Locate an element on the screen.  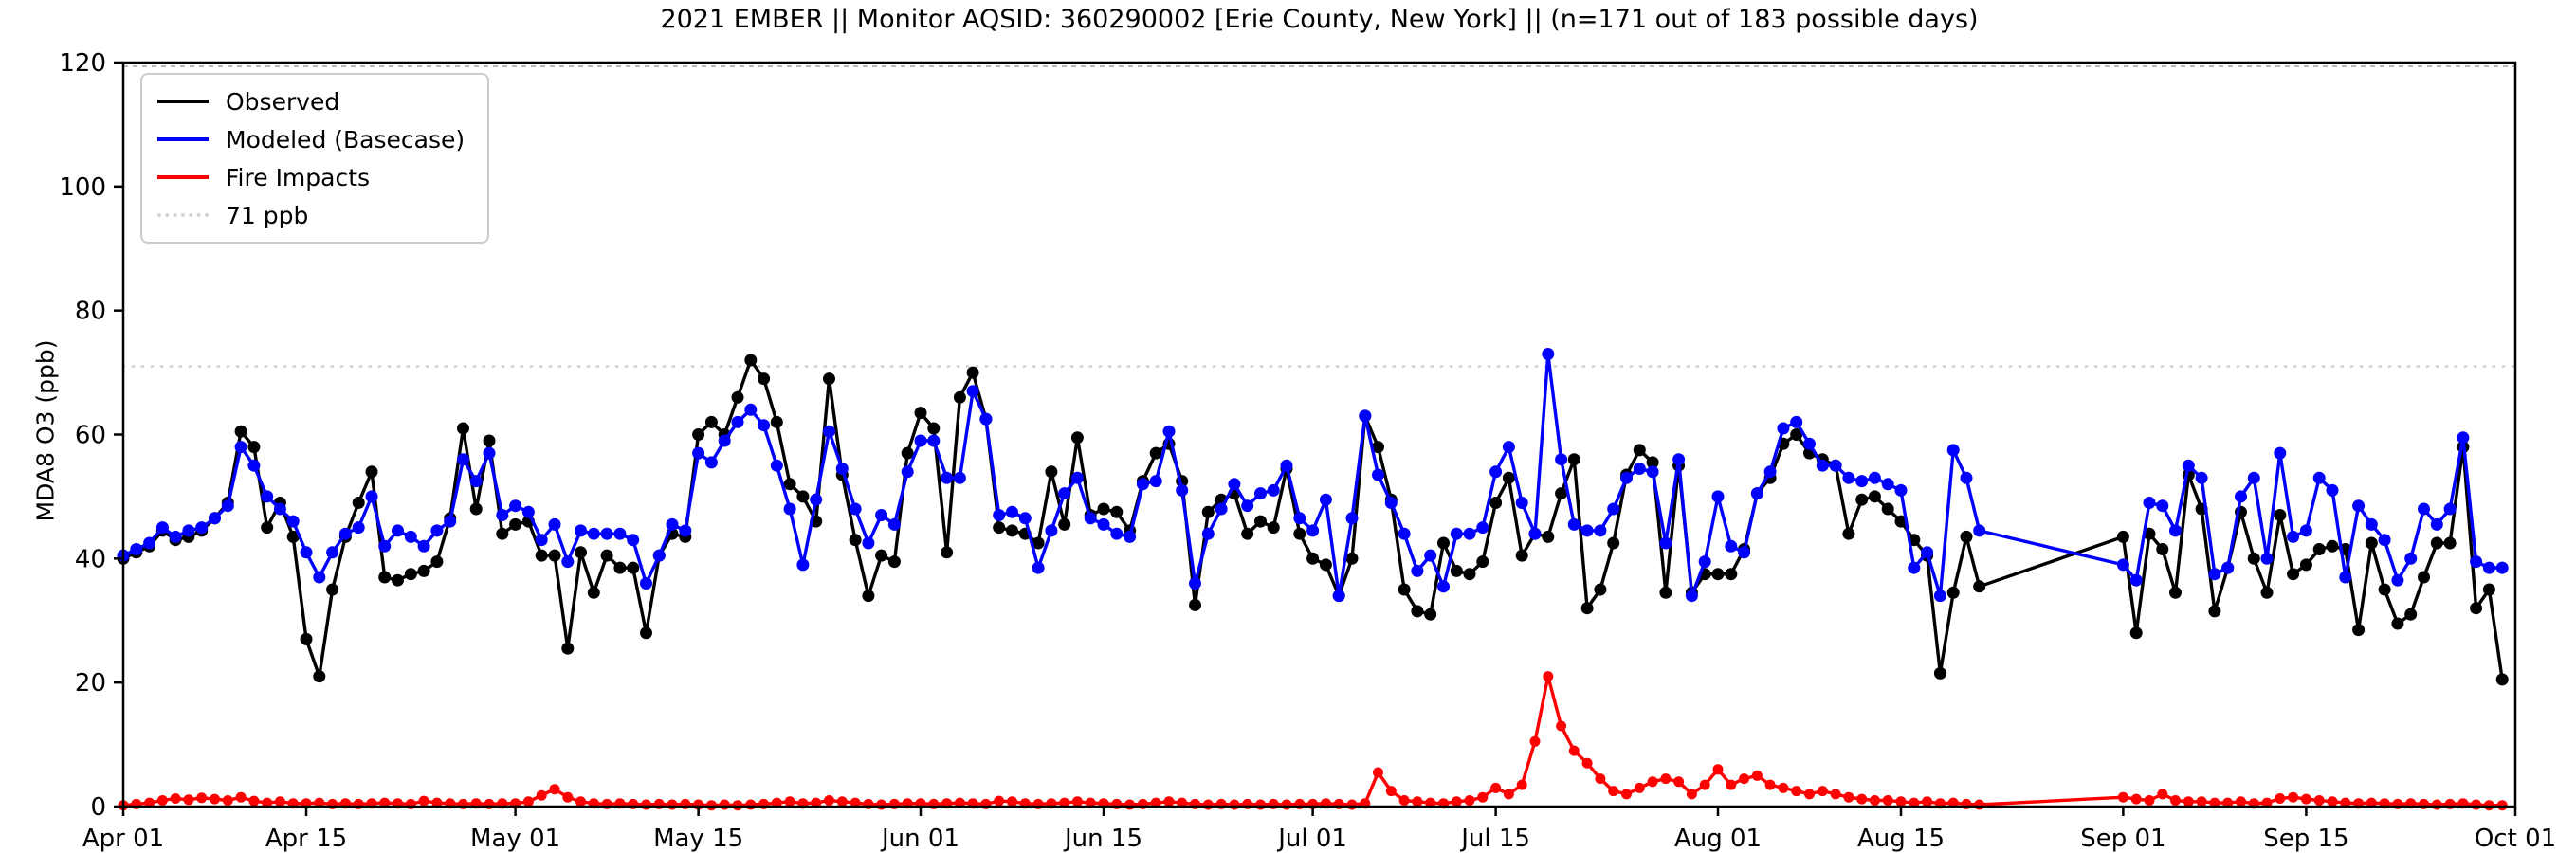
y-tick-label: 120 is located at coordinates (82, 63).